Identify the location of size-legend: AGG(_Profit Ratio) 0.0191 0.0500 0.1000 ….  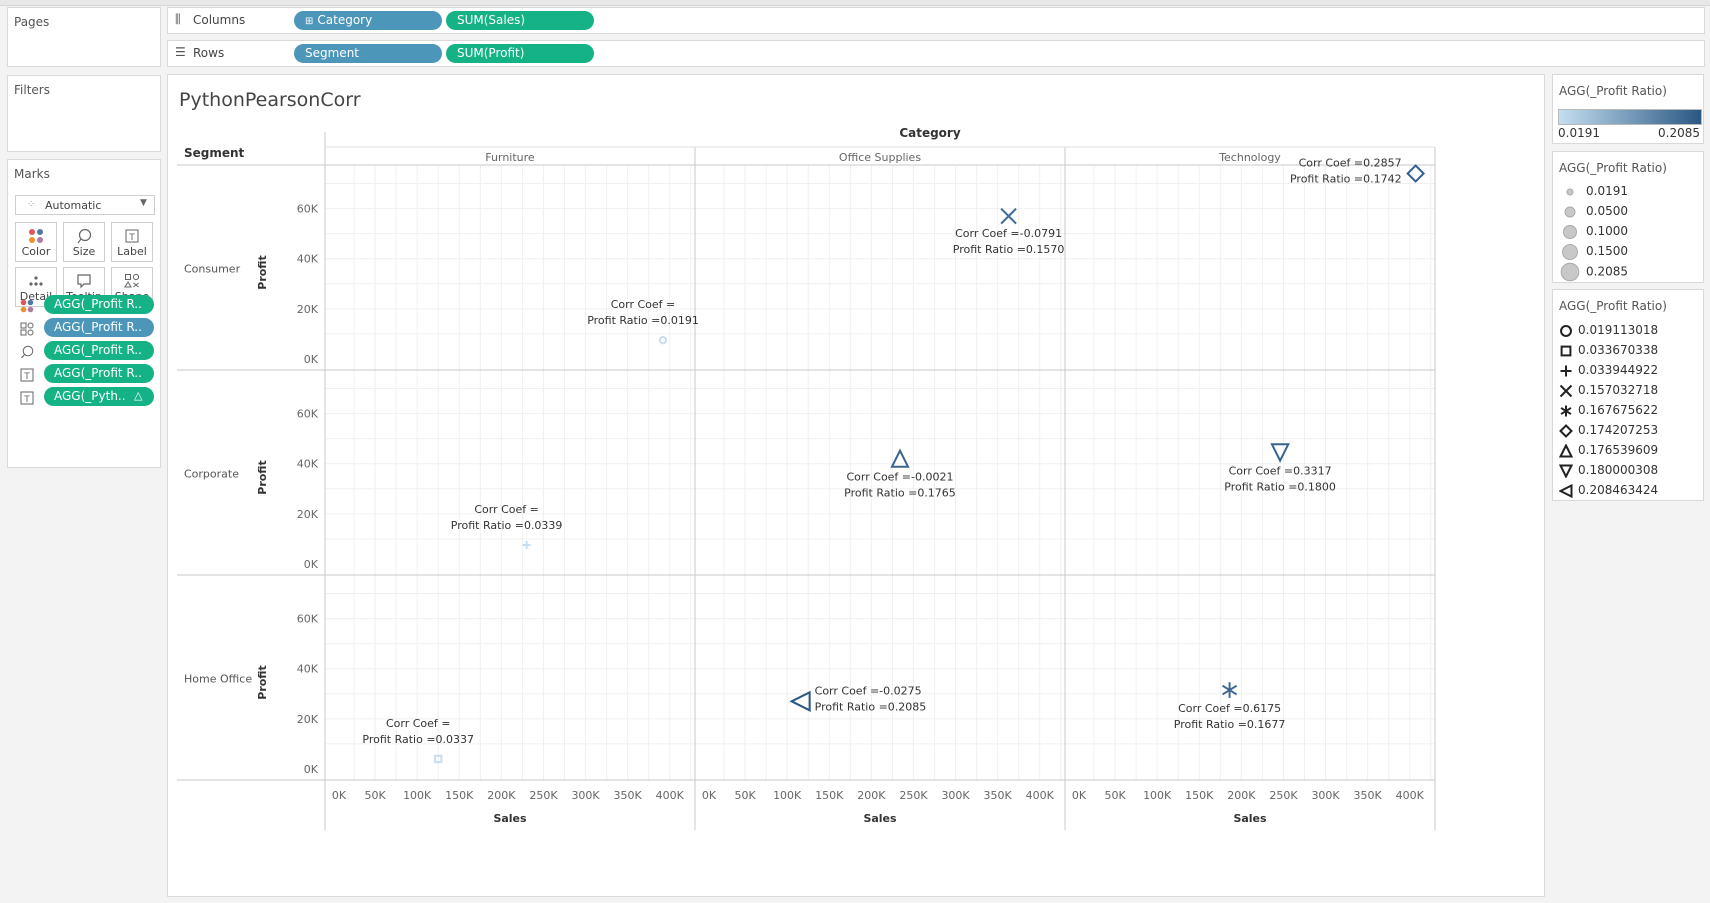
(1628, 217).